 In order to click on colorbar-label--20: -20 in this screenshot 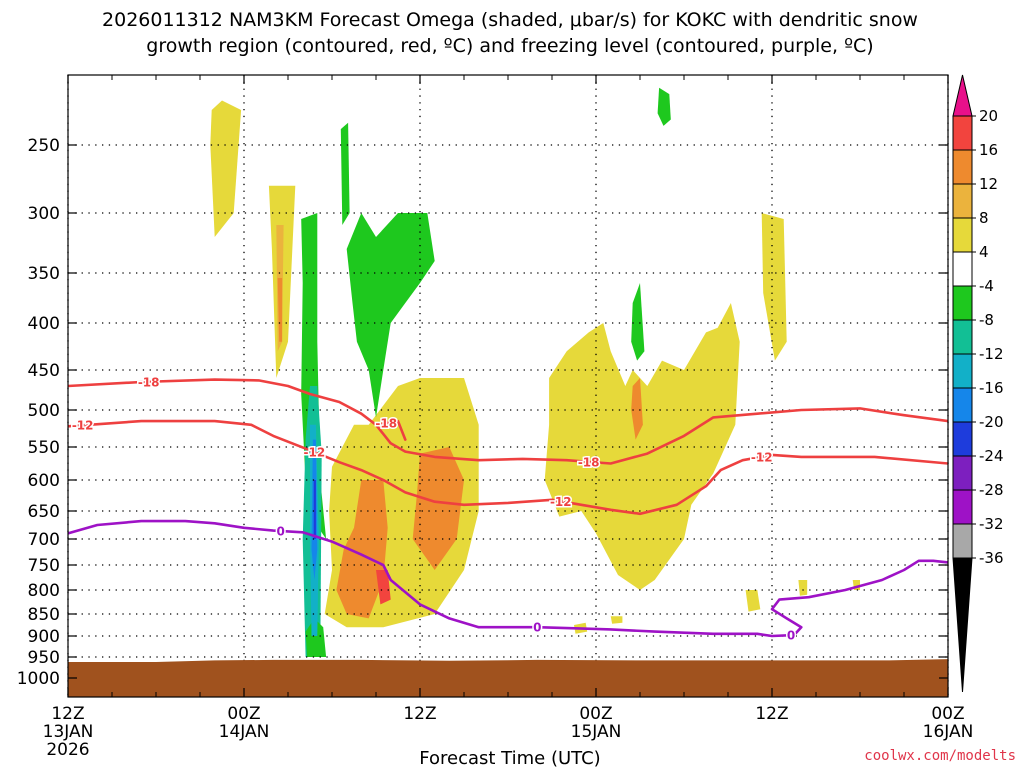, I will do `click(991, 422)`.